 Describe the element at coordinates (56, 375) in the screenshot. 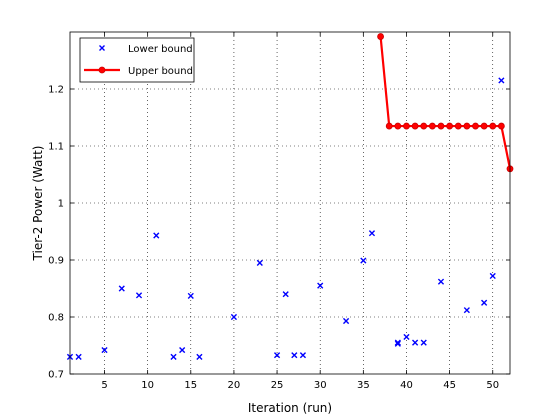

I see `y-tick-label: 0.7` at that location.